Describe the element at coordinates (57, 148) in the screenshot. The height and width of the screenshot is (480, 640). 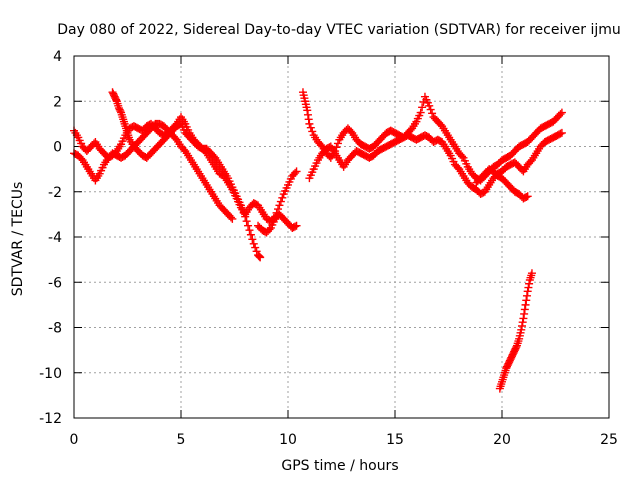
I see `y-tick-label: 0` at that location.